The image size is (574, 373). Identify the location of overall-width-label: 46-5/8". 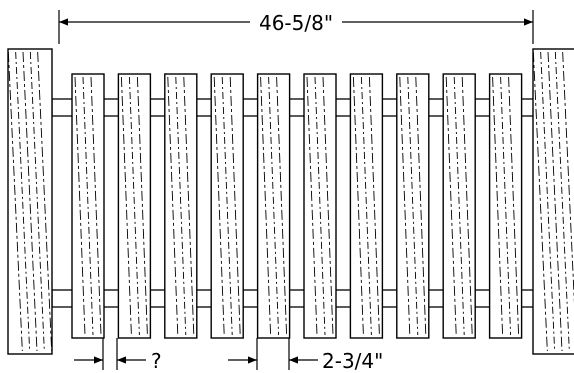
(296, 23).